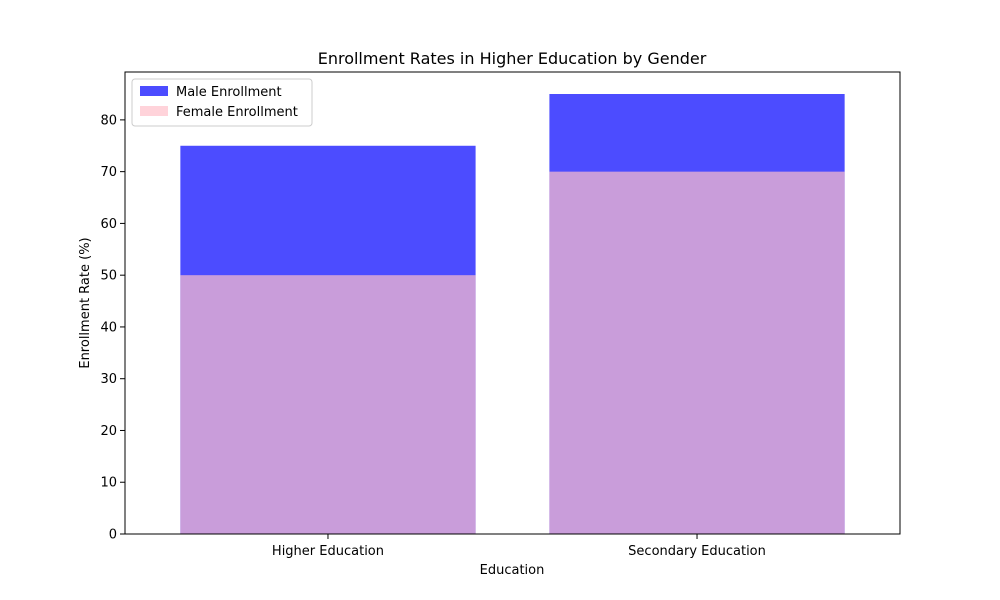 Image resolution: width=1000 pixels, height=600 pixels. What do you see at coordinates (108, 327) in the screenshot?
I see `y-tick-label: 40` at bounding box center [108, 327].